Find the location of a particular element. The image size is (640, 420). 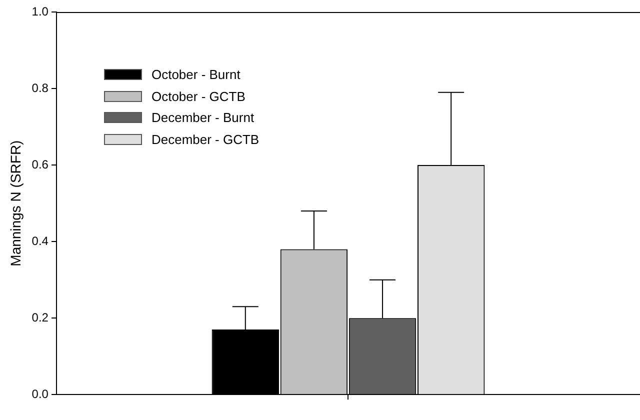

y-tick-label: 0.0 is located at coordinates (40, 393).